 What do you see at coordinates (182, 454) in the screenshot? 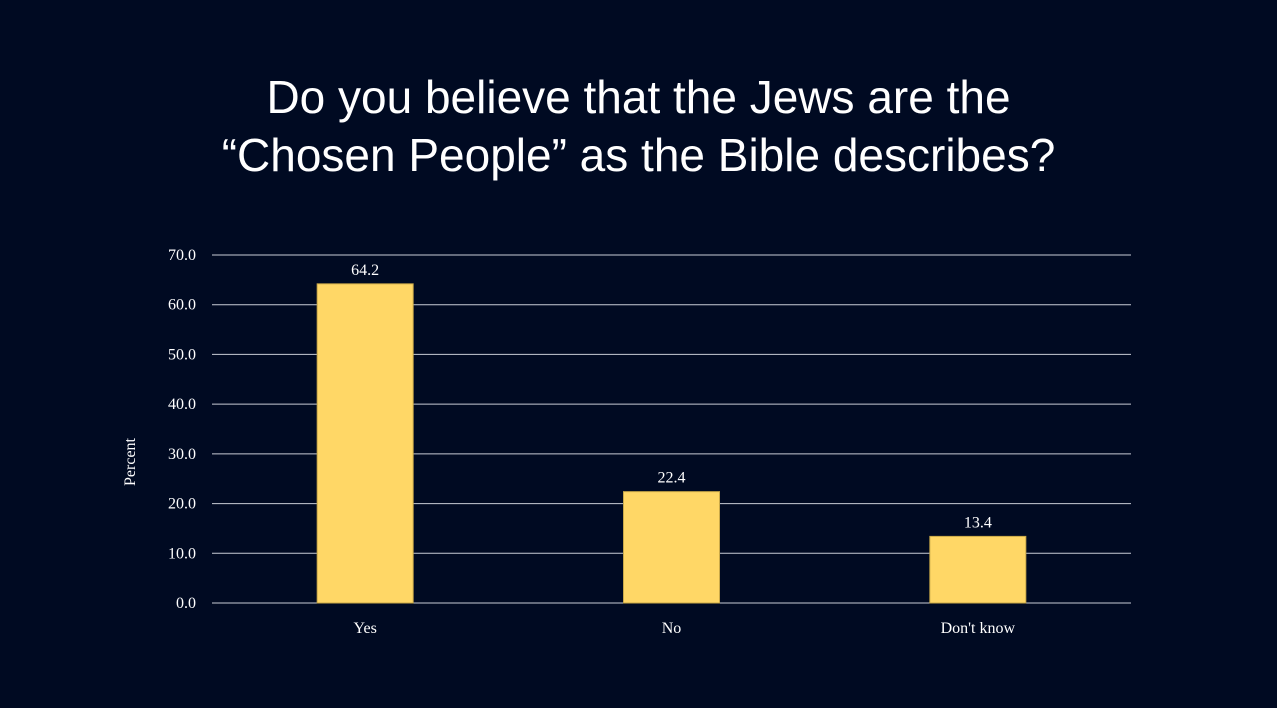
I see `y-tick-label: 30.0` at bounding box center [182, 454].